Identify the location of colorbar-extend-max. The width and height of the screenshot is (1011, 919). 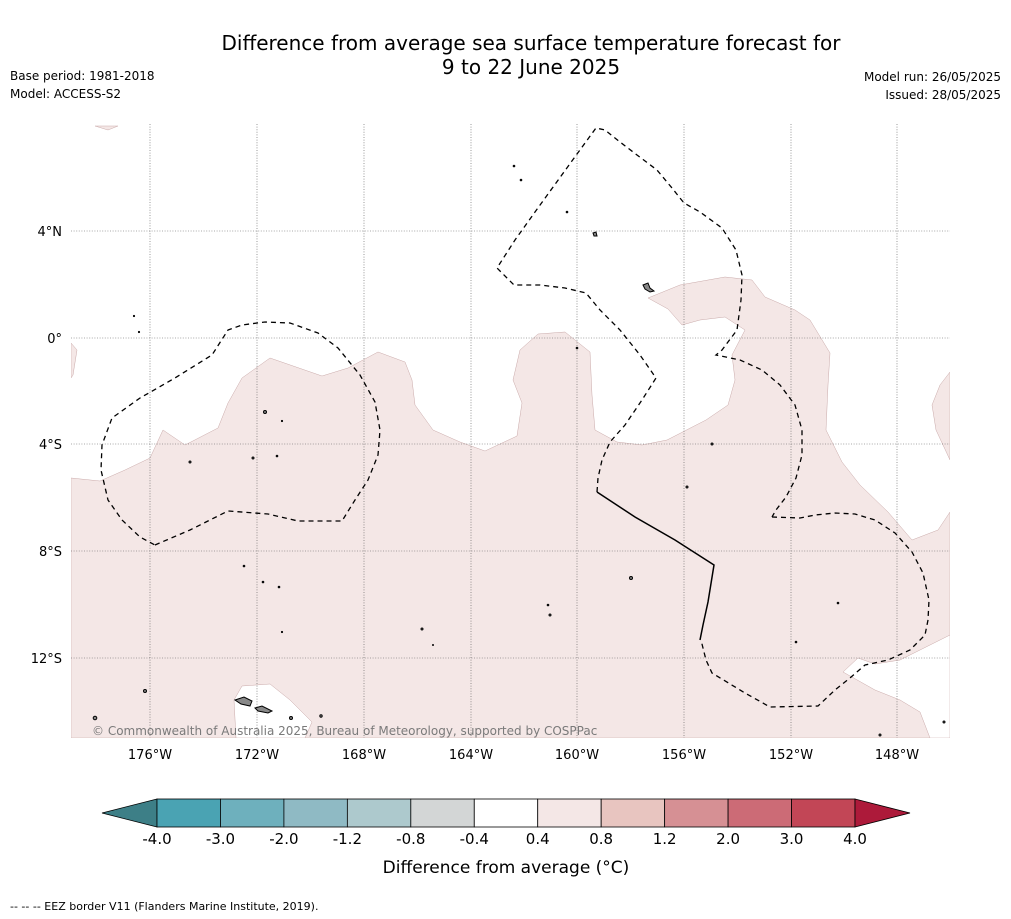
(882, 813).